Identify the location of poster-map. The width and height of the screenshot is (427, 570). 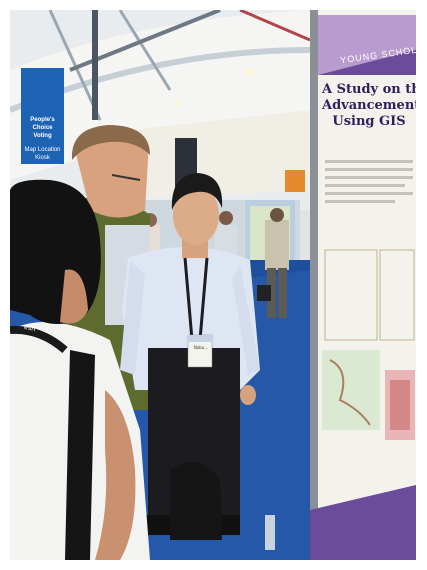
(351, 390).